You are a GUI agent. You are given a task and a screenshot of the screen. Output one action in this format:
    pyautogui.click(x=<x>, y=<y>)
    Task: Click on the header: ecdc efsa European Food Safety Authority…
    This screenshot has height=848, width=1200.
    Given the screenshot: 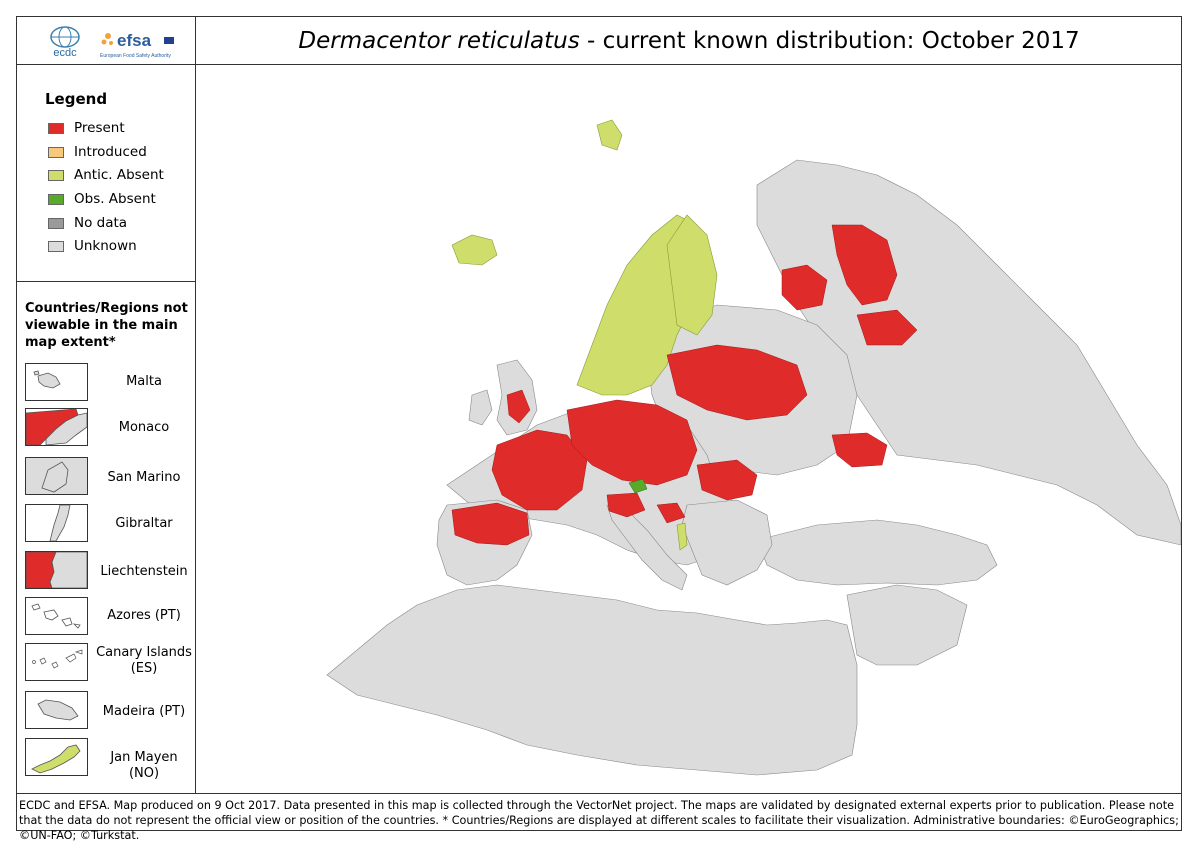 What is the action you would take?
    pyautogui.click(x=599, y=40)
    